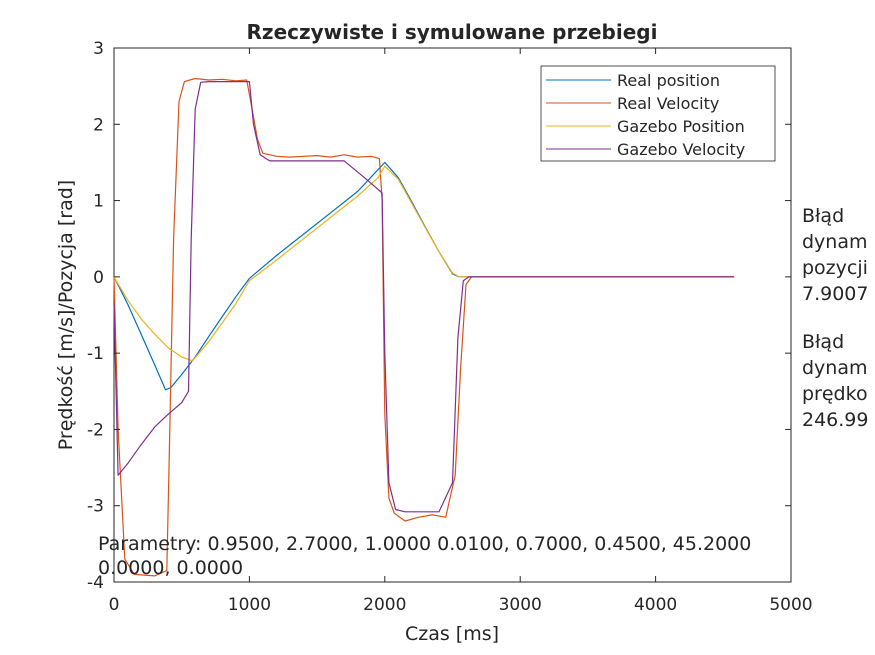 The image size is (875, 655). What do you see at coordinates (835, 294) in the screenshot?
I see `position-error-value: 7.9007` at bounding box center [835, 294].